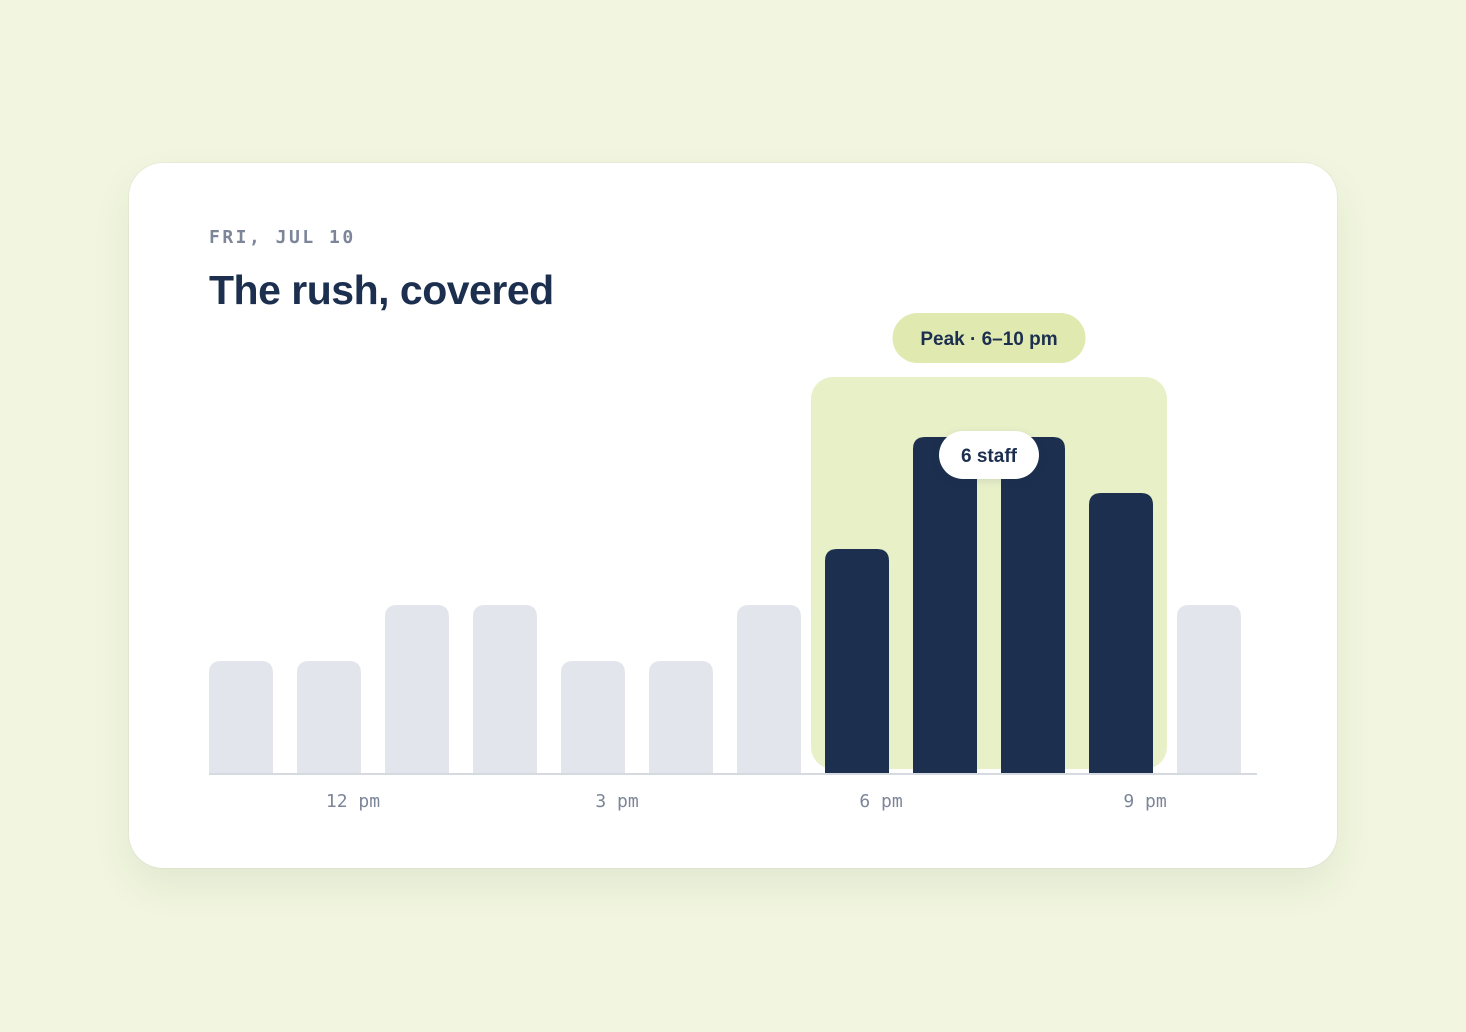 This screenshot has height=1032, width=1466. Describe the element at coordinates (417, 689) in the screenshot. I see `bar-1-pm` at that location.